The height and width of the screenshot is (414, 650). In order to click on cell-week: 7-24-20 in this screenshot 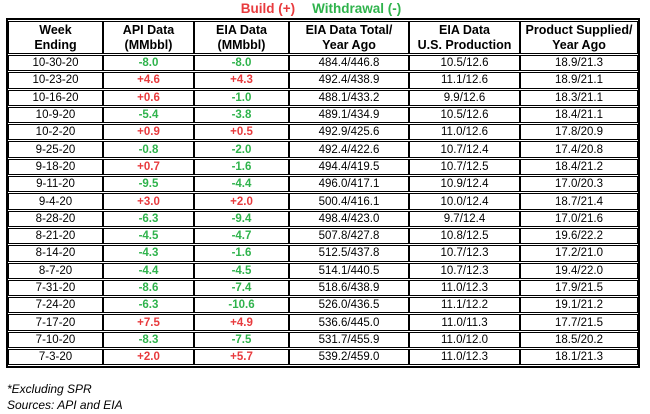, I will do `click(55, 305)`.